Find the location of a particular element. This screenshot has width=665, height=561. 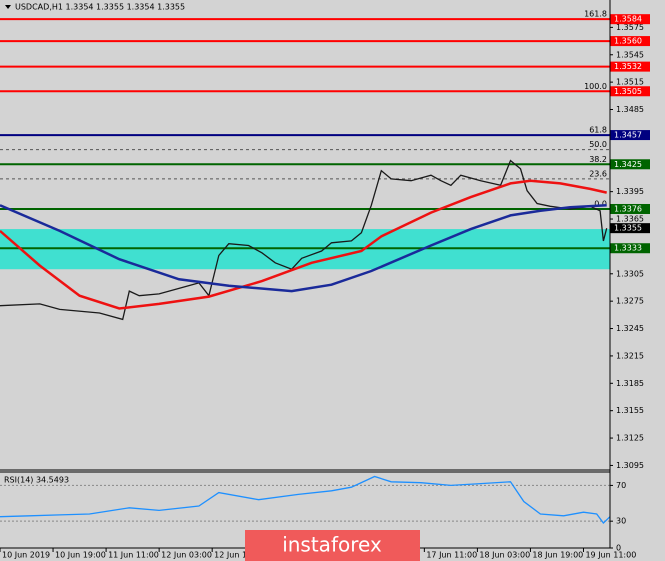

level-label: 1.3505 is located at coordinates (628, 91).